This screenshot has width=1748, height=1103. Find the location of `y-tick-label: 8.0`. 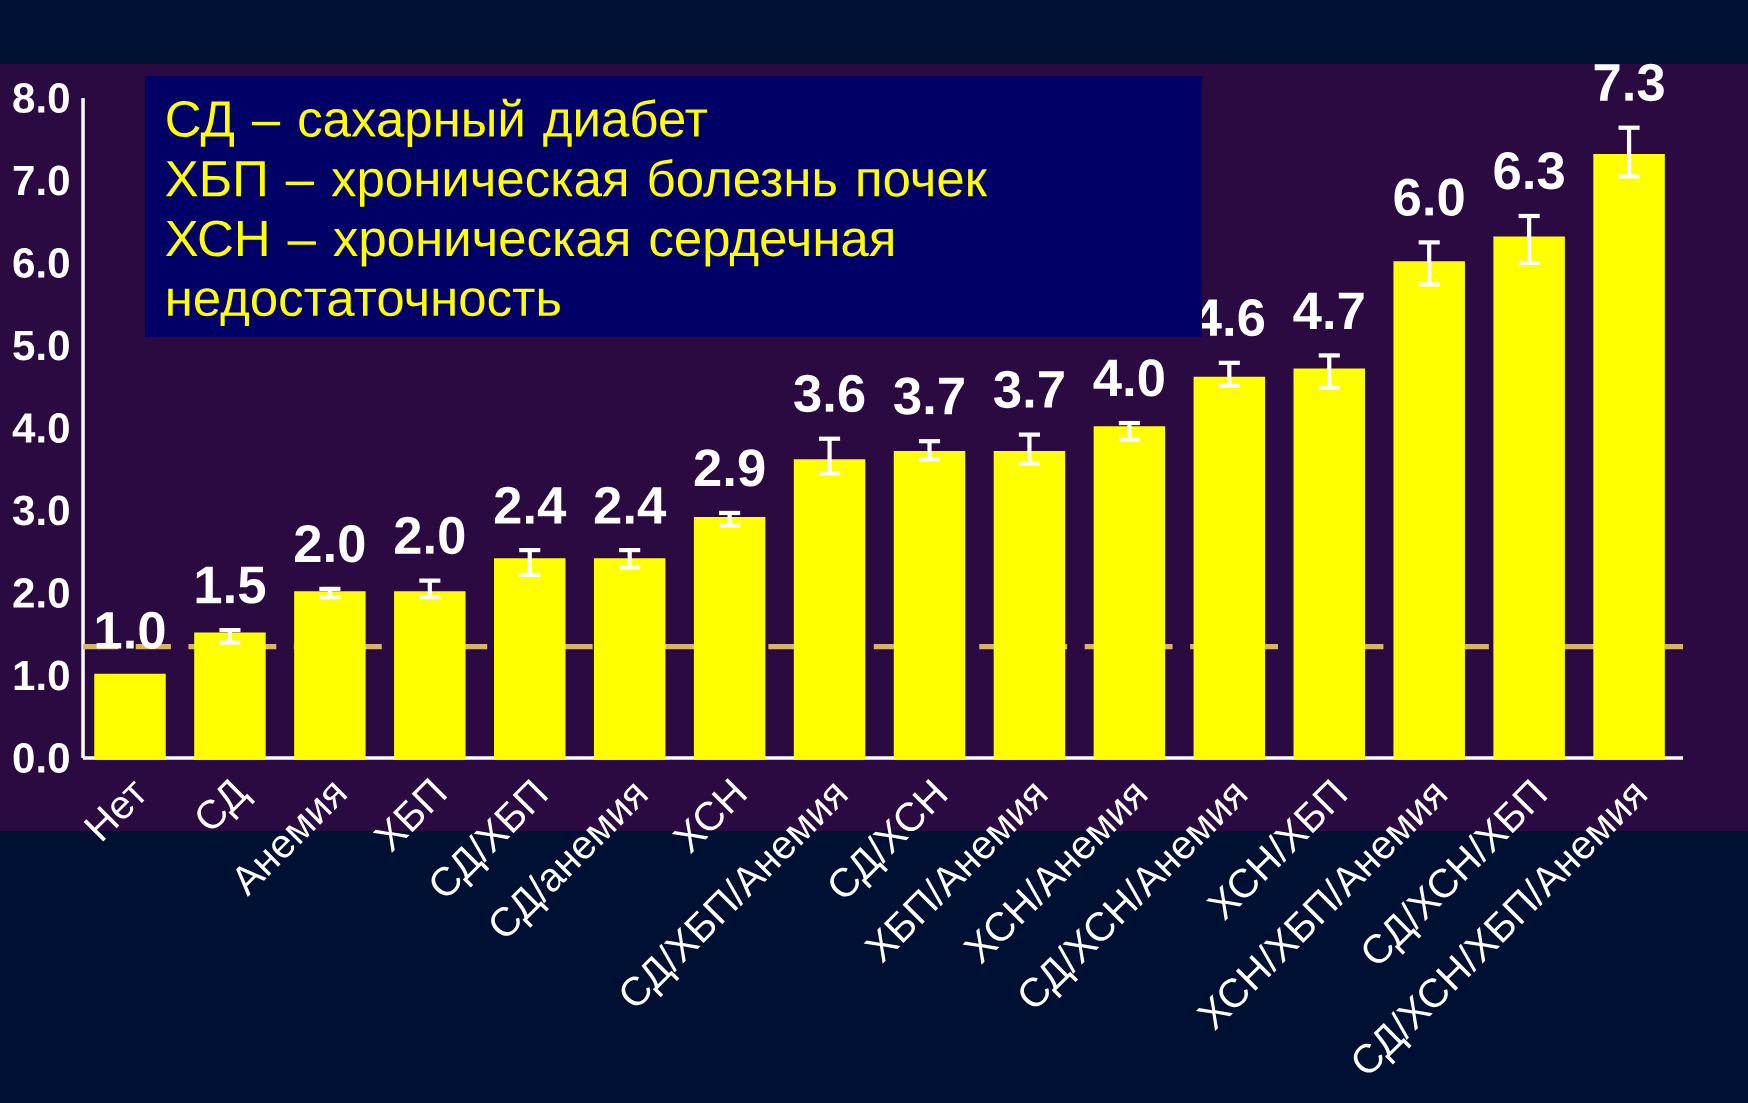

y-tick-label: 8.0 is located at coordinates (41, 98).